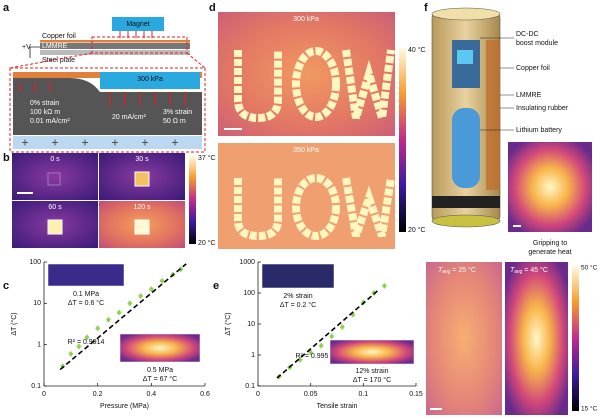 The width and height of the screenshot is (600, 419). I want to click on colorbar-label: 15 °C, so click(589, 409).